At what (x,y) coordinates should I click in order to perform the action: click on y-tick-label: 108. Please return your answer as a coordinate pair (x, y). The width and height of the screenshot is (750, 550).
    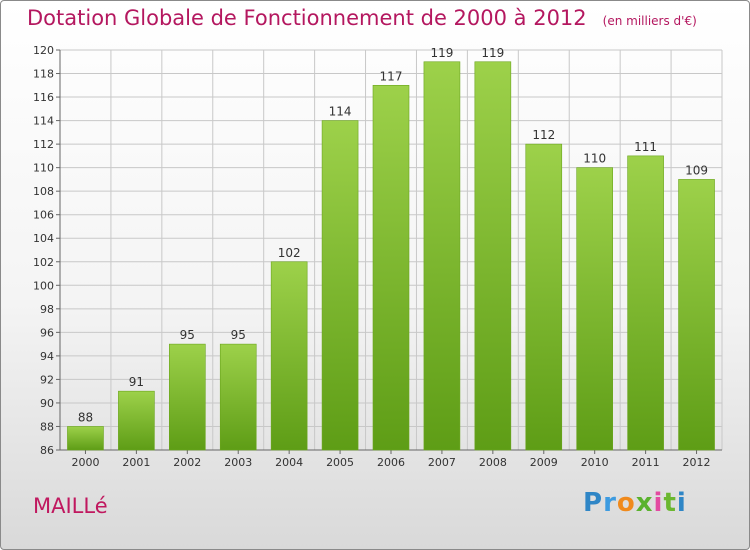
    Looking at the image, I should click on (43, 191).